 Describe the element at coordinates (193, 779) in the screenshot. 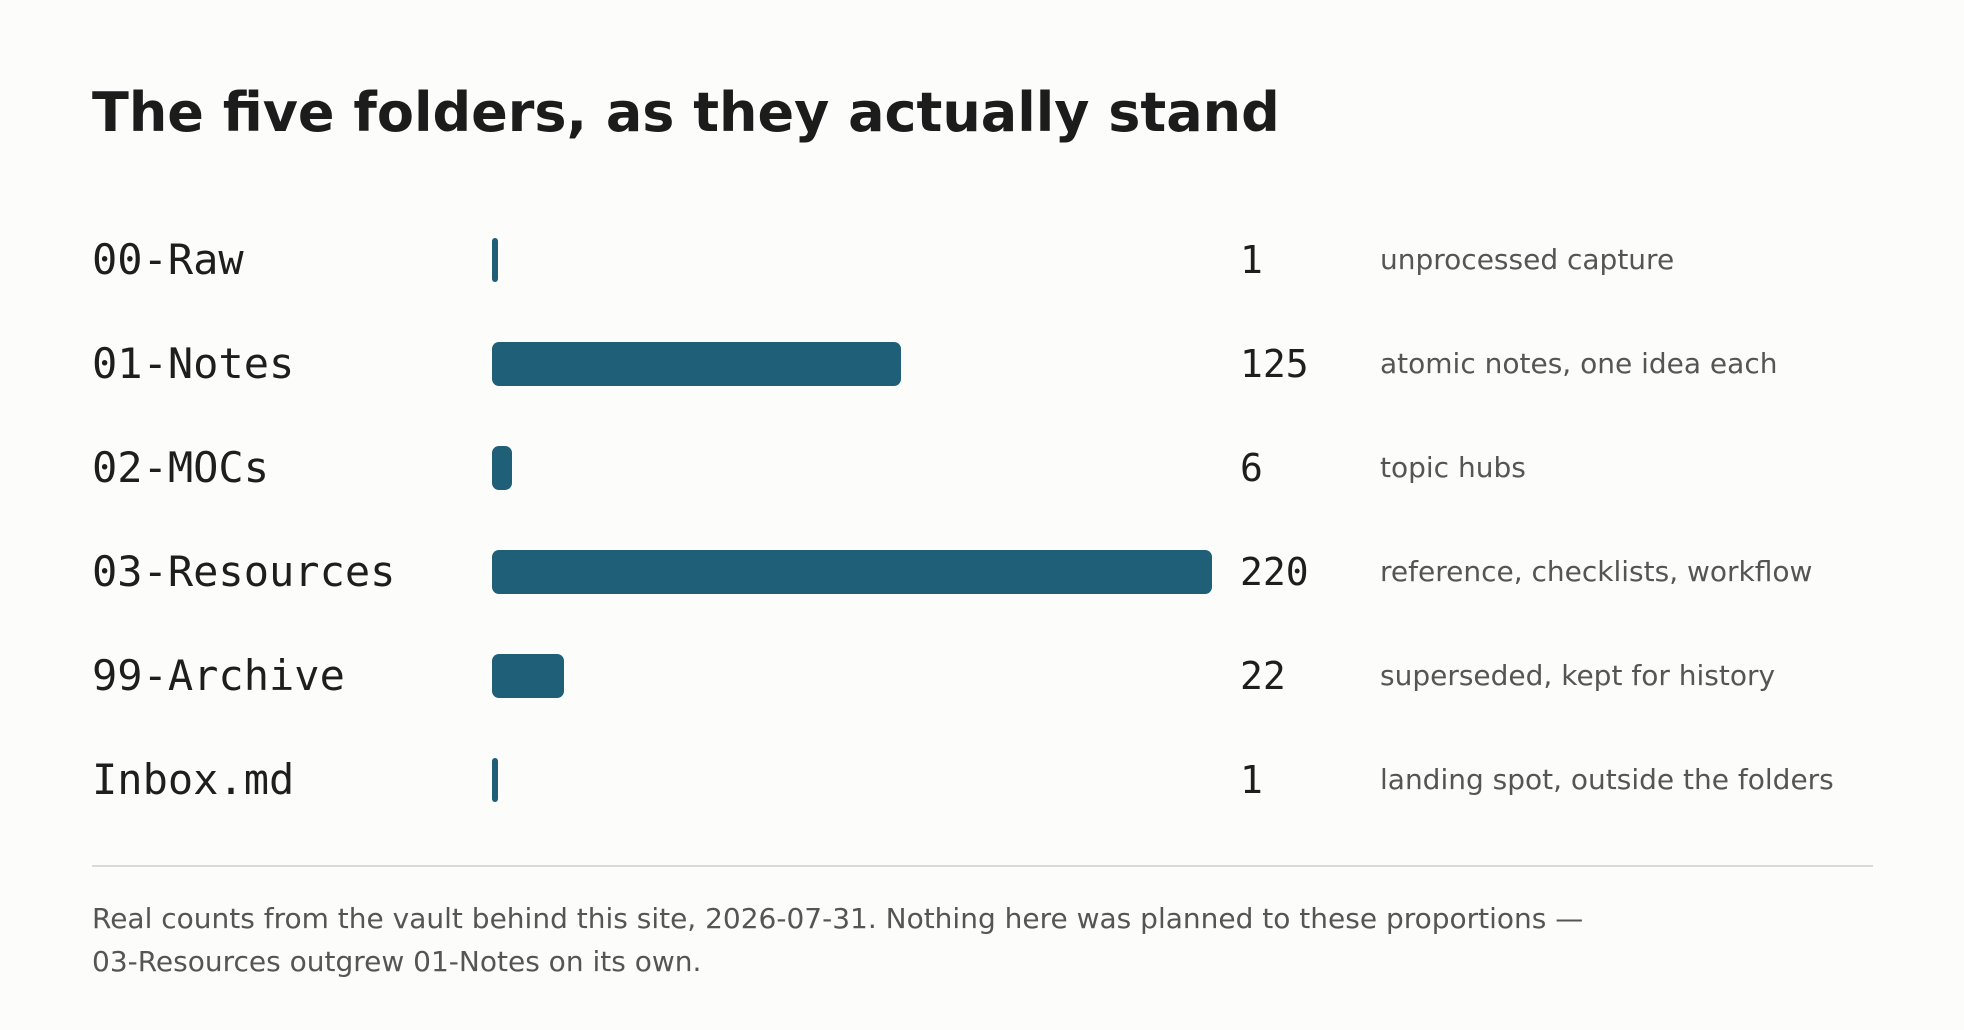

I see `category-label: Inbox.md` at that location.